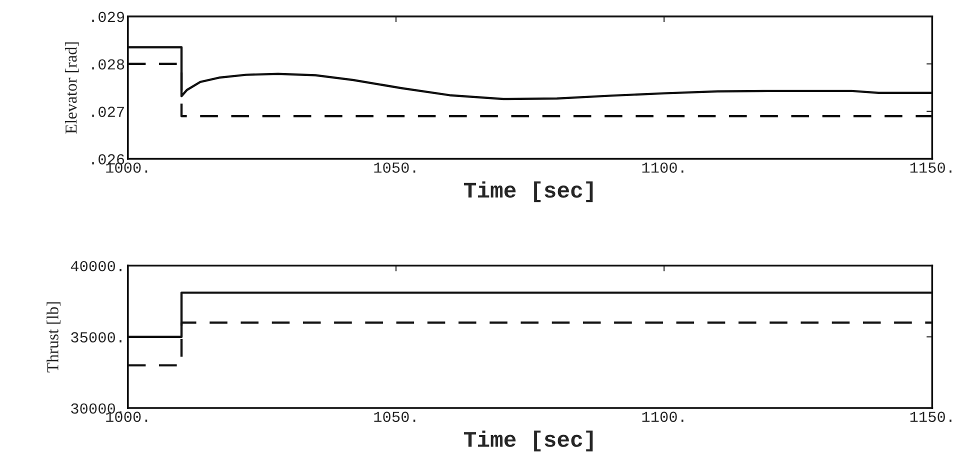  What do you see at coordinates (108, 159) in the screenshot?
I see `y-tick-label: .026` at bounding box center [108, 159].